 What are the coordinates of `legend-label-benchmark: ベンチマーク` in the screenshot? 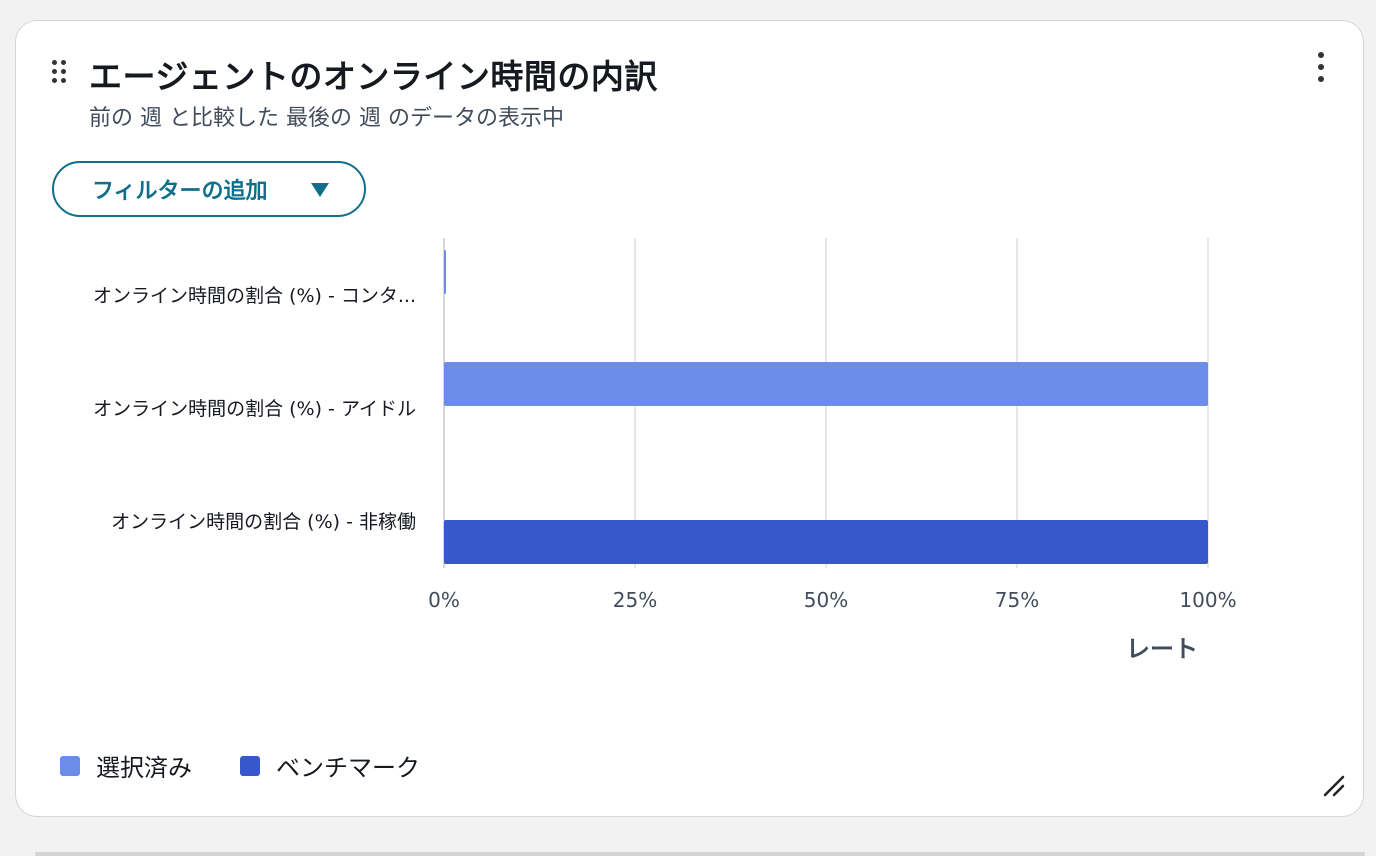 It's located at (348, 768).